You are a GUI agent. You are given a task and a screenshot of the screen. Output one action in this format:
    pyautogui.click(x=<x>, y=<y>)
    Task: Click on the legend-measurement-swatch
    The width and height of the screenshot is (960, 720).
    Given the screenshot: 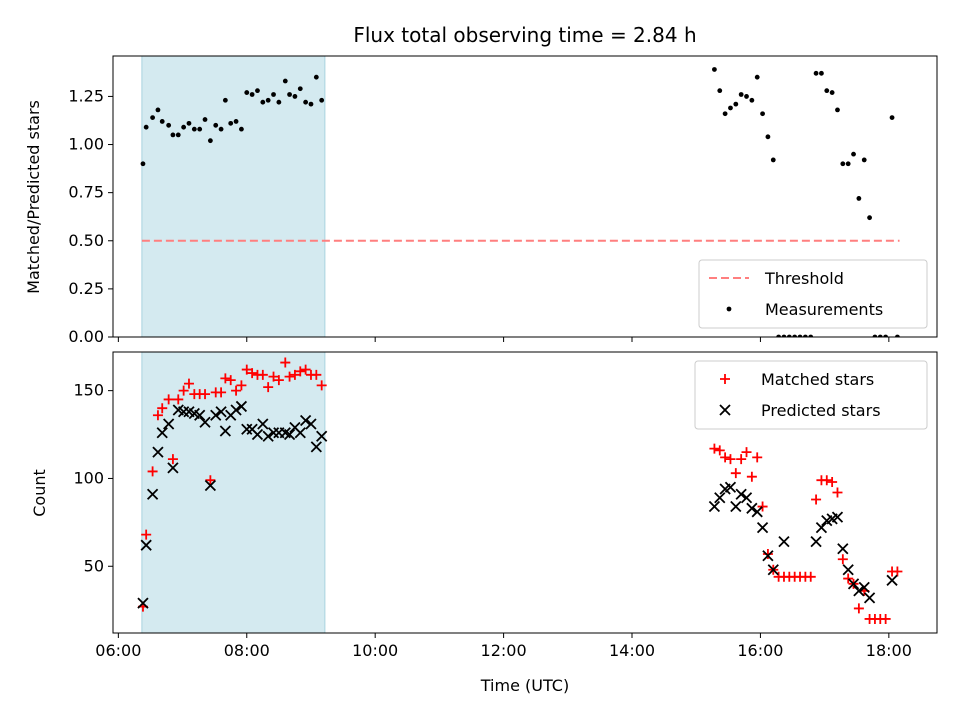 What is the action you would take?
    pyautogui.click(x=729, y=309)
    